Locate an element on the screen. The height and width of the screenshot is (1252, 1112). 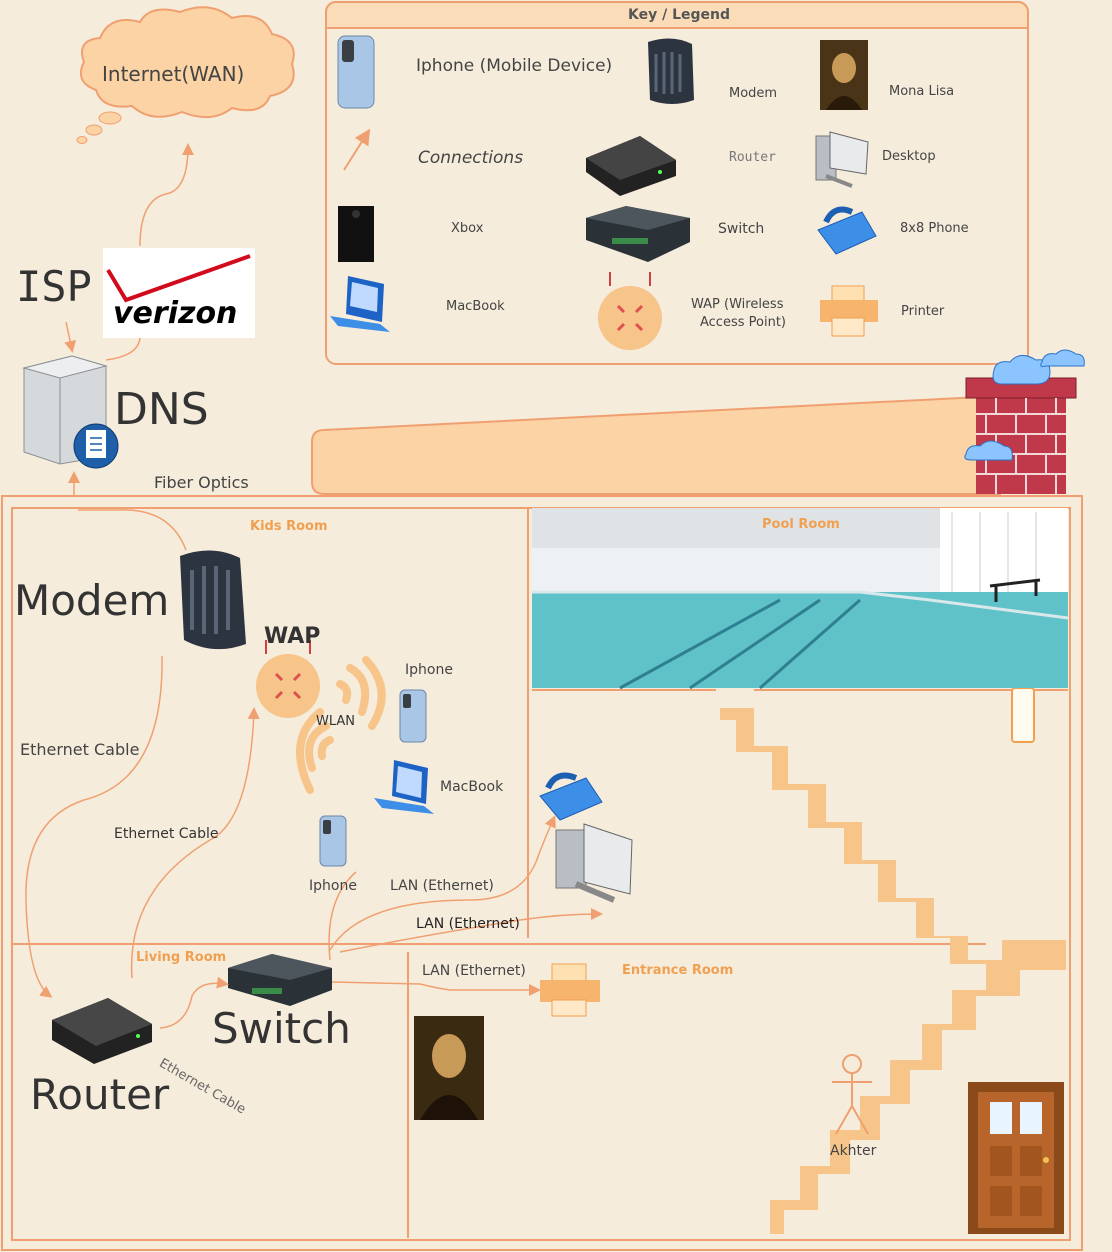
roof-band is located at coordinates (656, 444).